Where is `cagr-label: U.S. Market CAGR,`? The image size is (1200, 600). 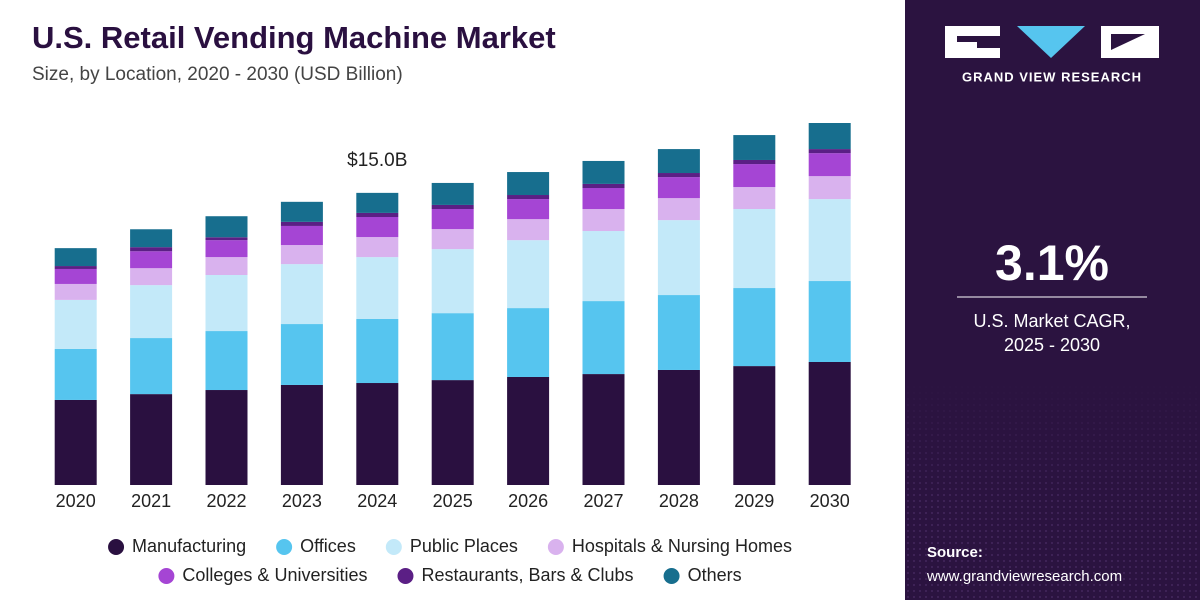
cagr-label: U.S. Market CAGR, is located at coordinates (1051, 321).